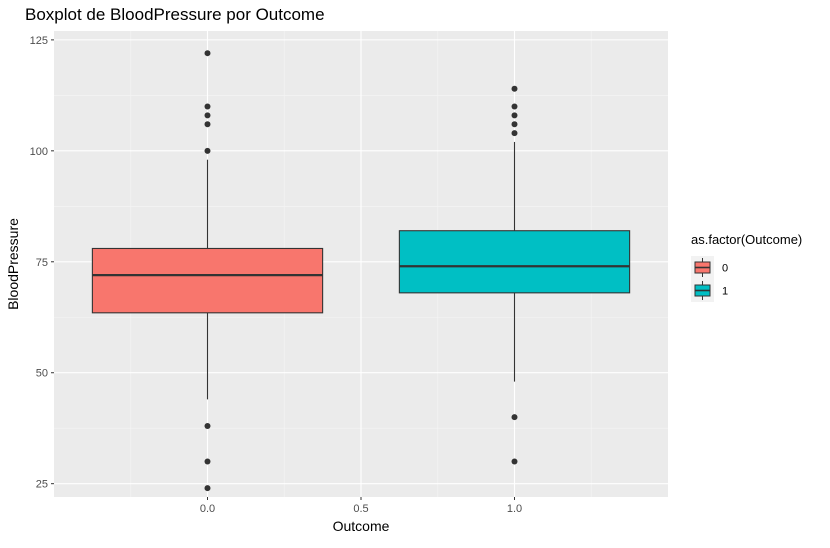 This screenshot has height=548, width=830. I want to click on legend-label: 1, so click(725, 292).